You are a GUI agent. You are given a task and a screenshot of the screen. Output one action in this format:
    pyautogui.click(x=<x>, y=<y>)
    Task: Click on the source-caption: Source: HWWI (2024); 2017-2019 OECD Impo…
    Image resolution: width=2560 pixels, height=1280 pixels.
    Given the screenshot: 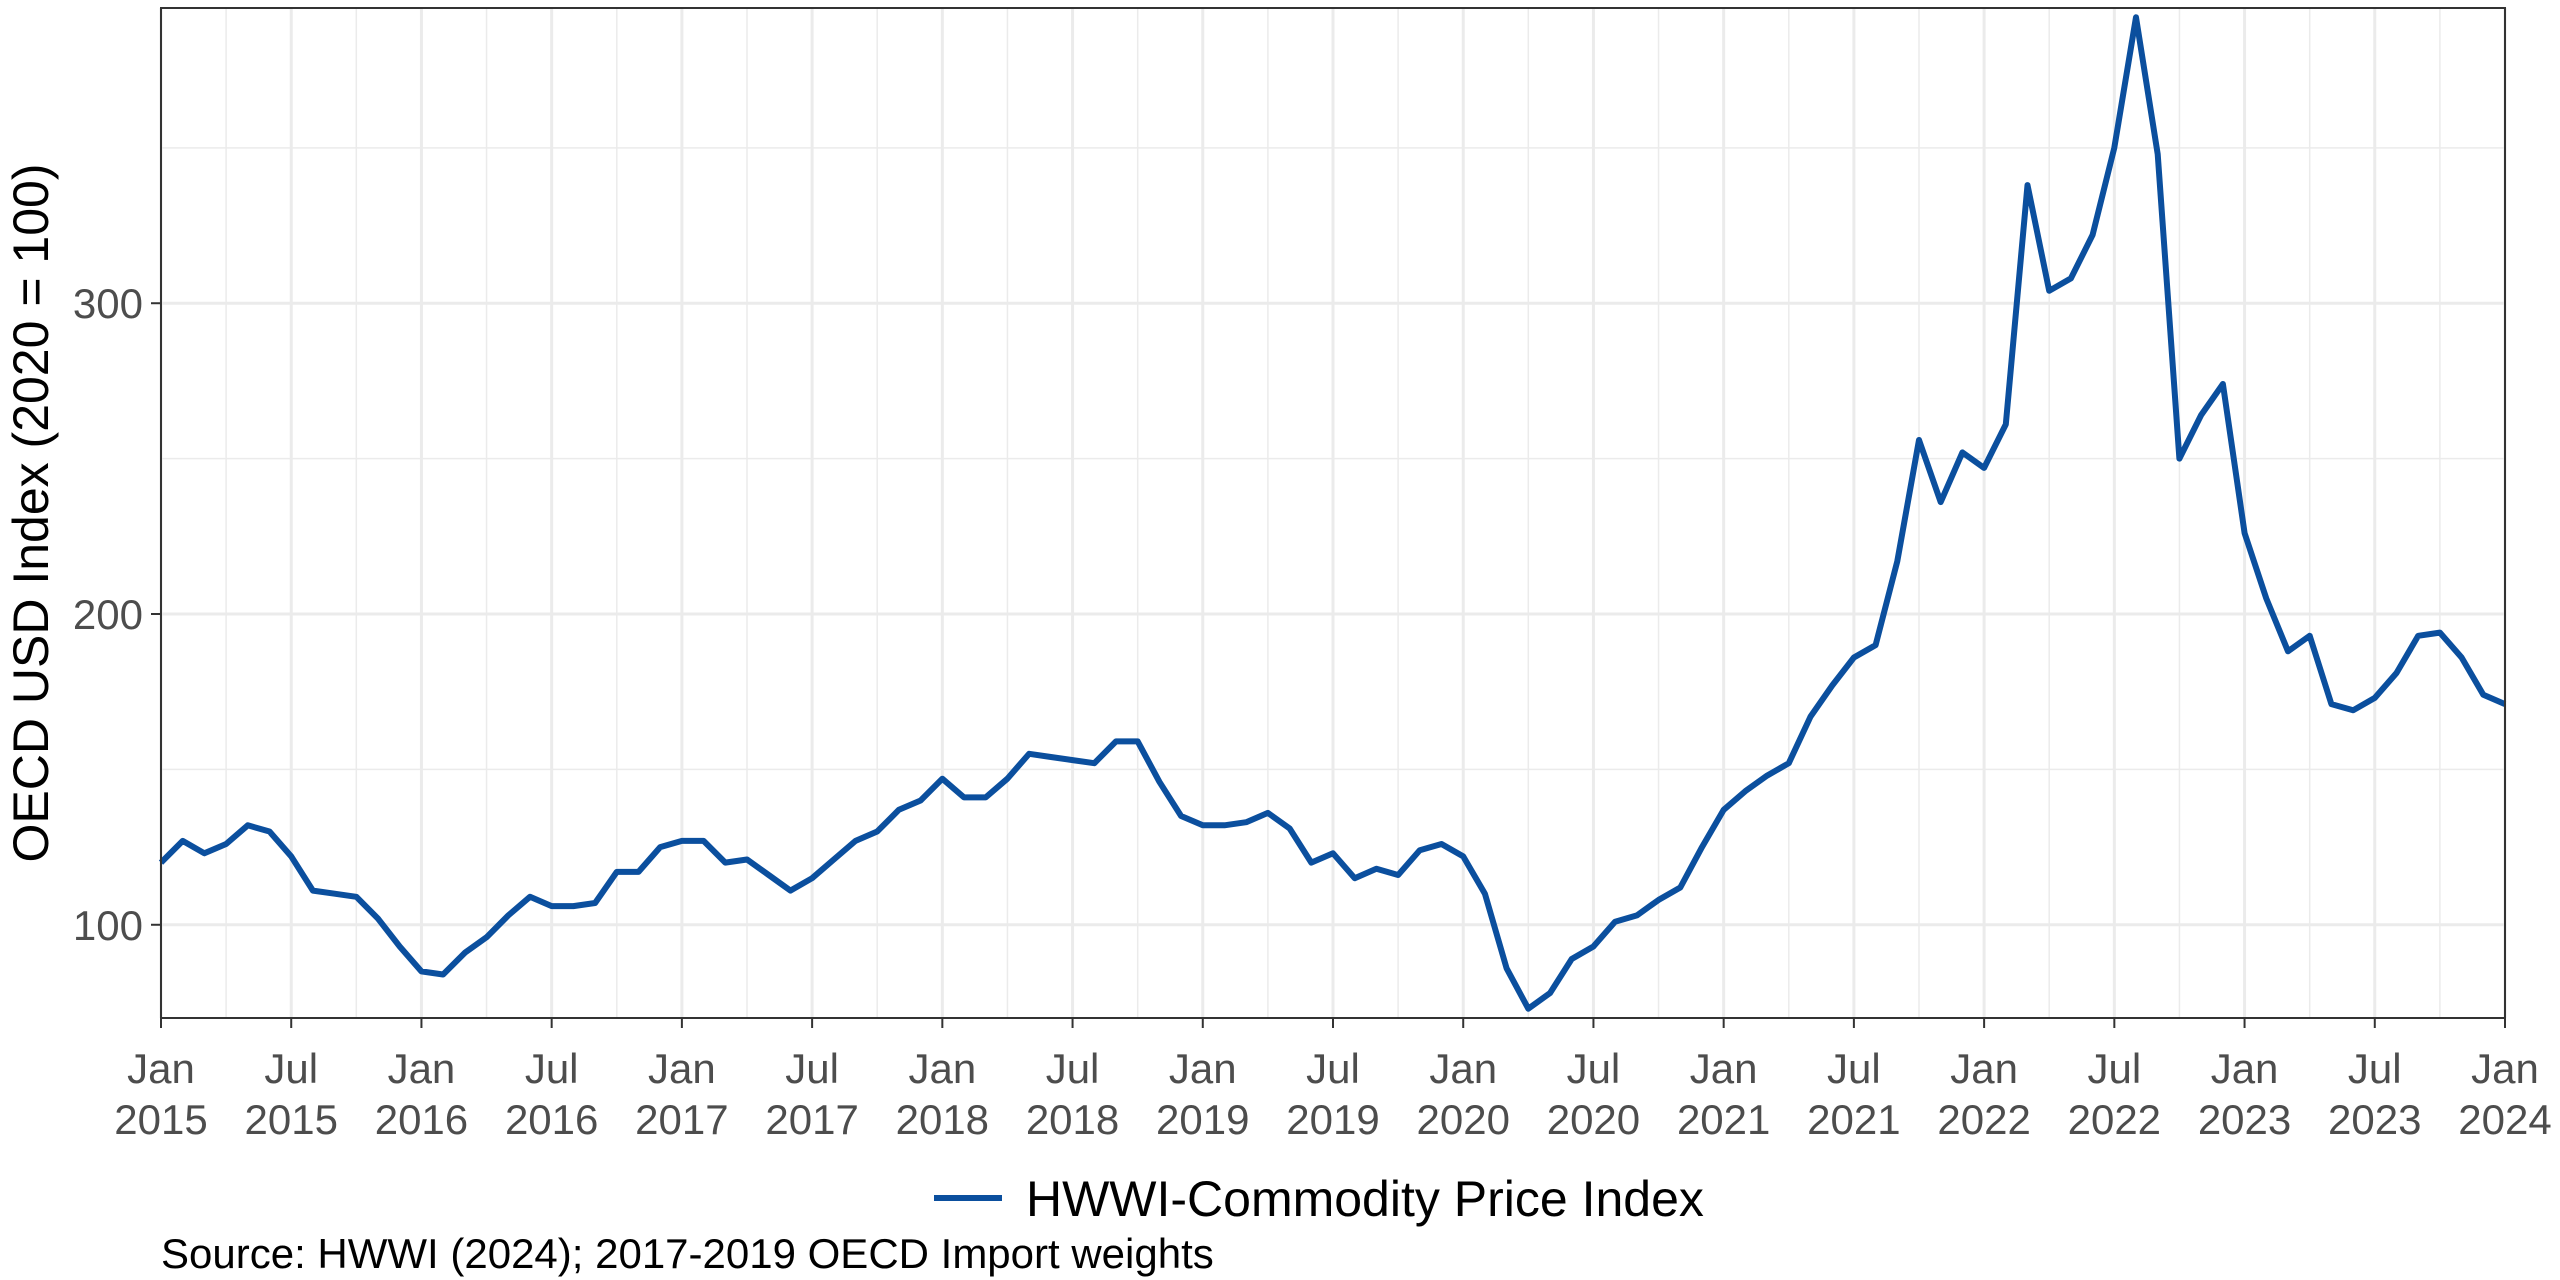 What is the action you would take?
    pyautogui.click(x=687, y=1253)
    